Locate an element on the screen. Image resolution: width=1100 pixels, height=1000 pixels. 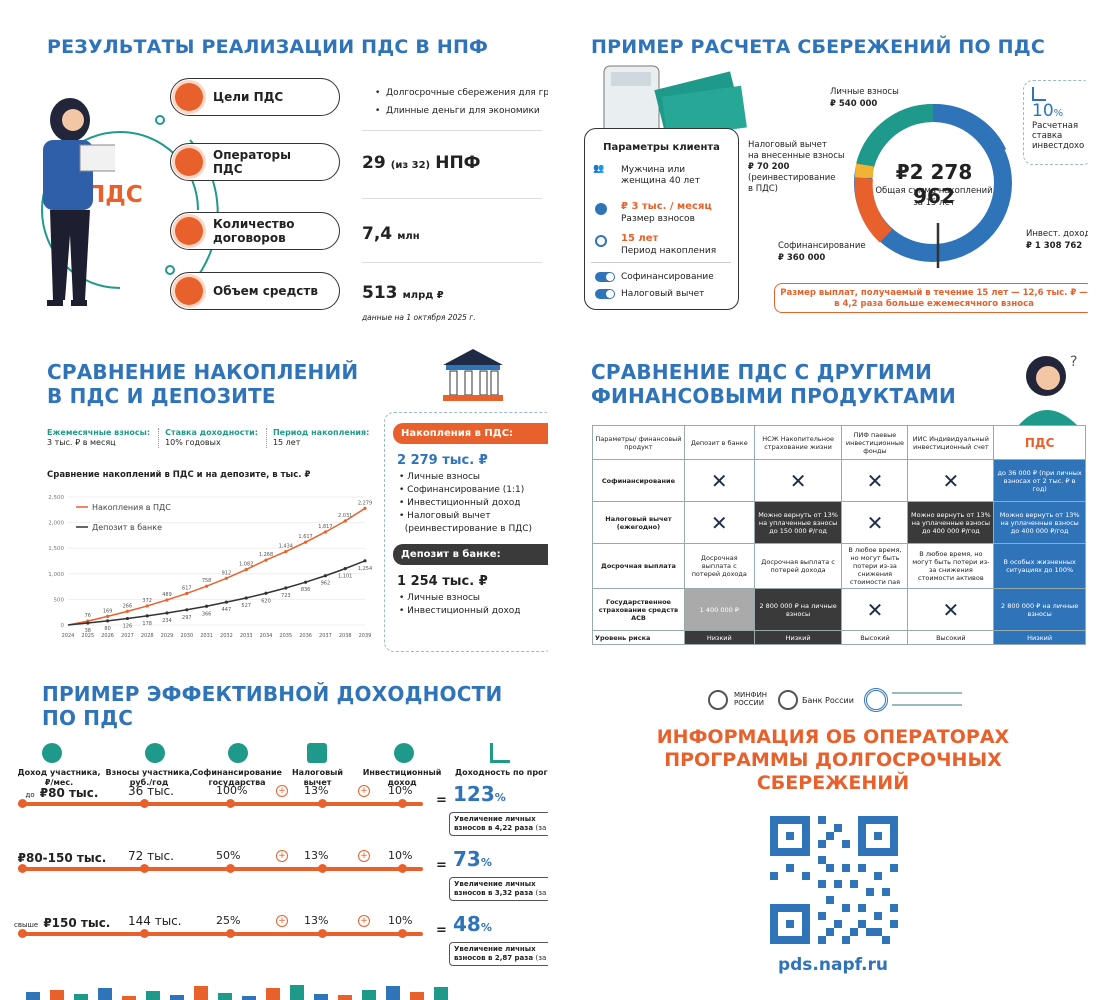
data-label: 169 is located at coordinates (108, 611).